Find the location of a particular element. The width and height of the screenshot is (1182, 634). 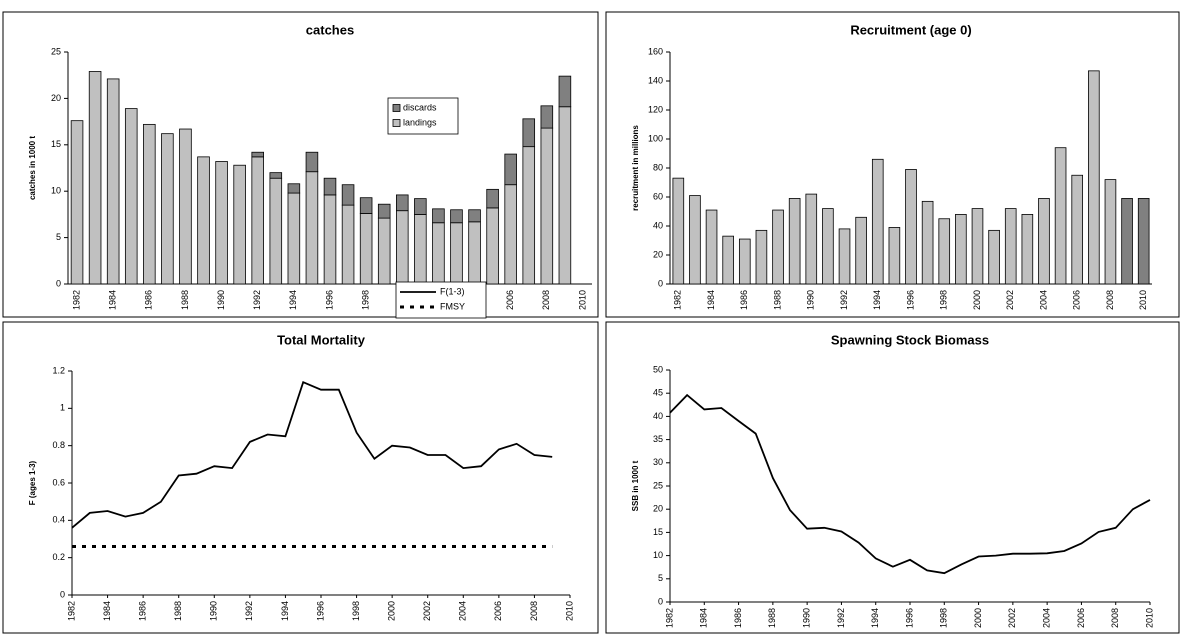

x-tick-label: 1998 is located at coordinates (366, 300).